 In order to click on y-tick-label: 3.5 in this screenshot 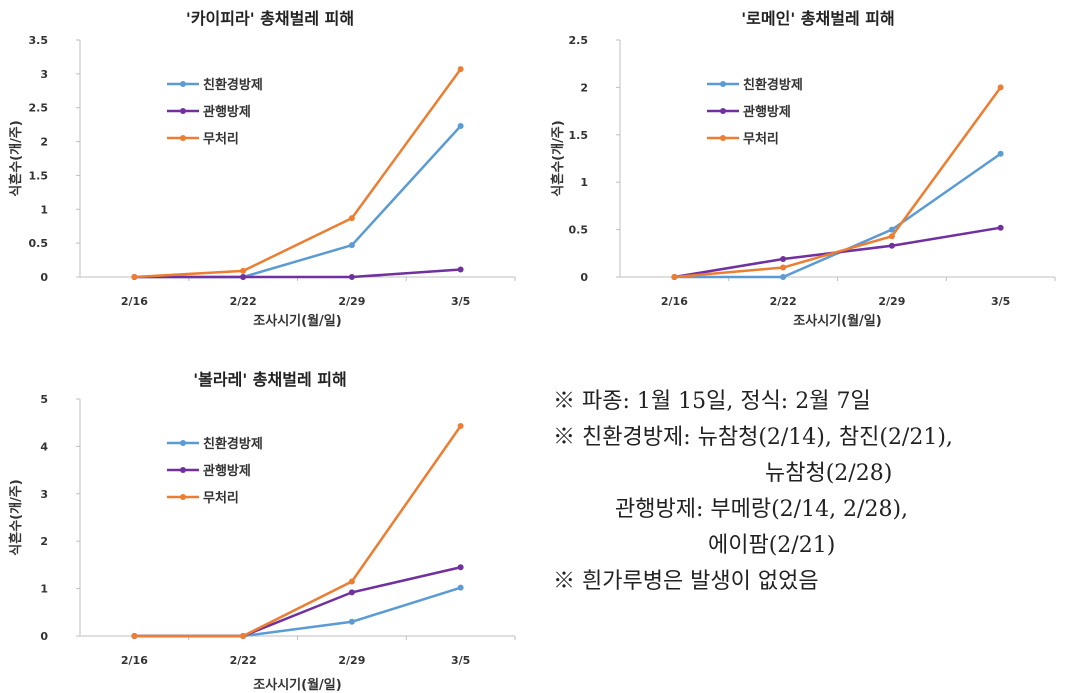, I will do `click(39, 40)`.